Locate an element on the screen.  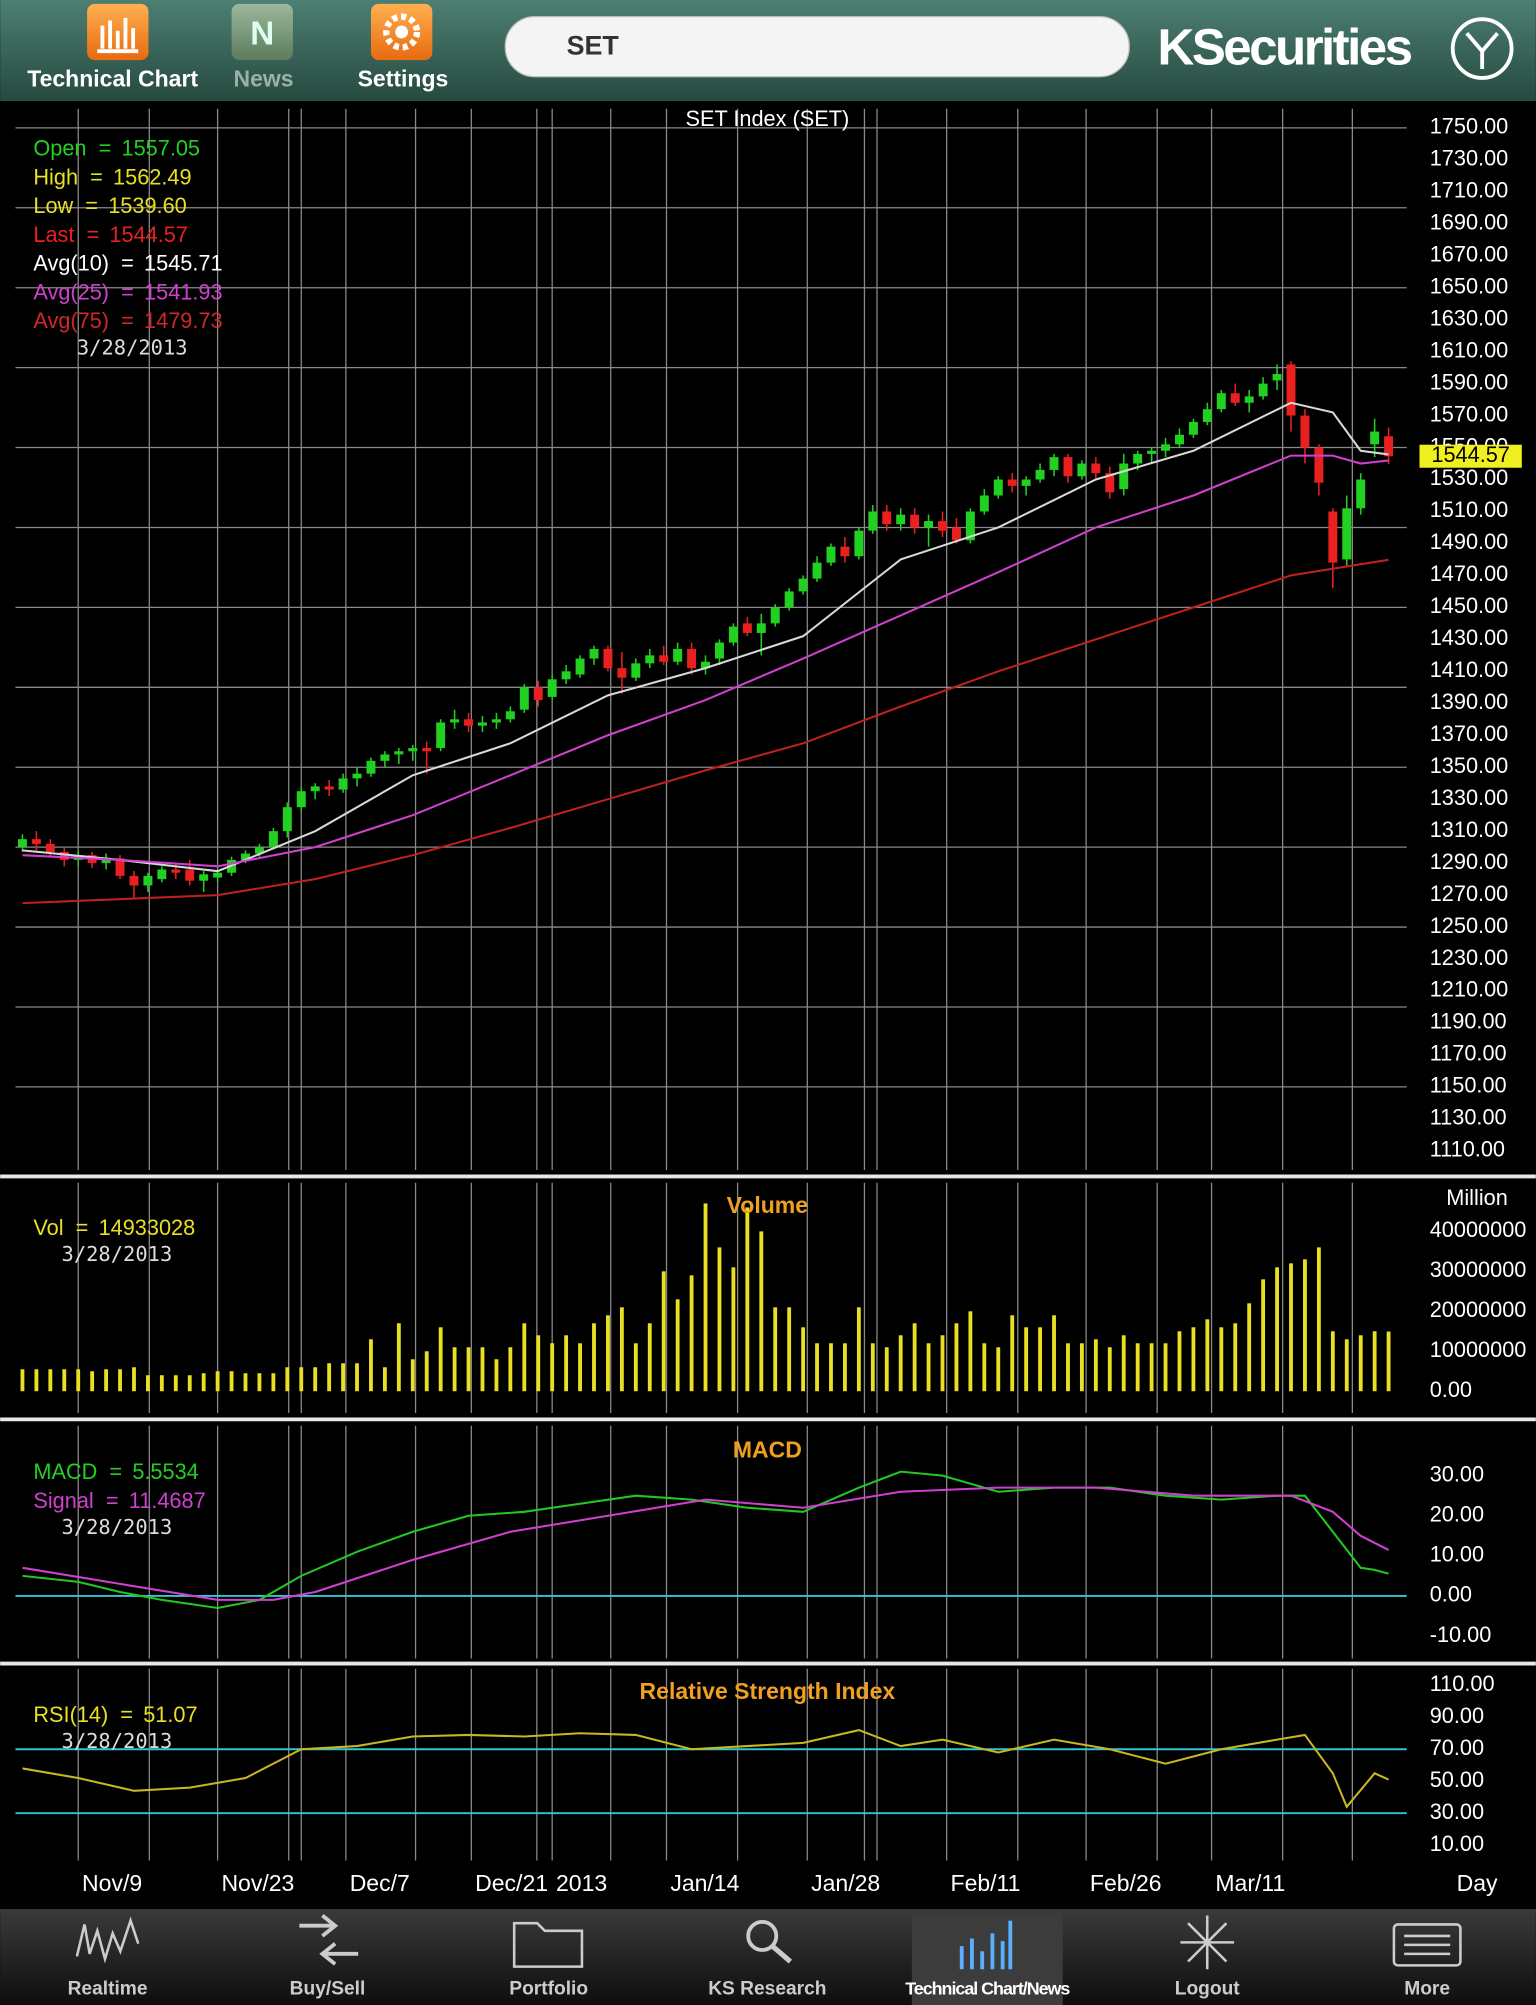
x-tick-label: 2013 is located at coordinates (581, 1883).